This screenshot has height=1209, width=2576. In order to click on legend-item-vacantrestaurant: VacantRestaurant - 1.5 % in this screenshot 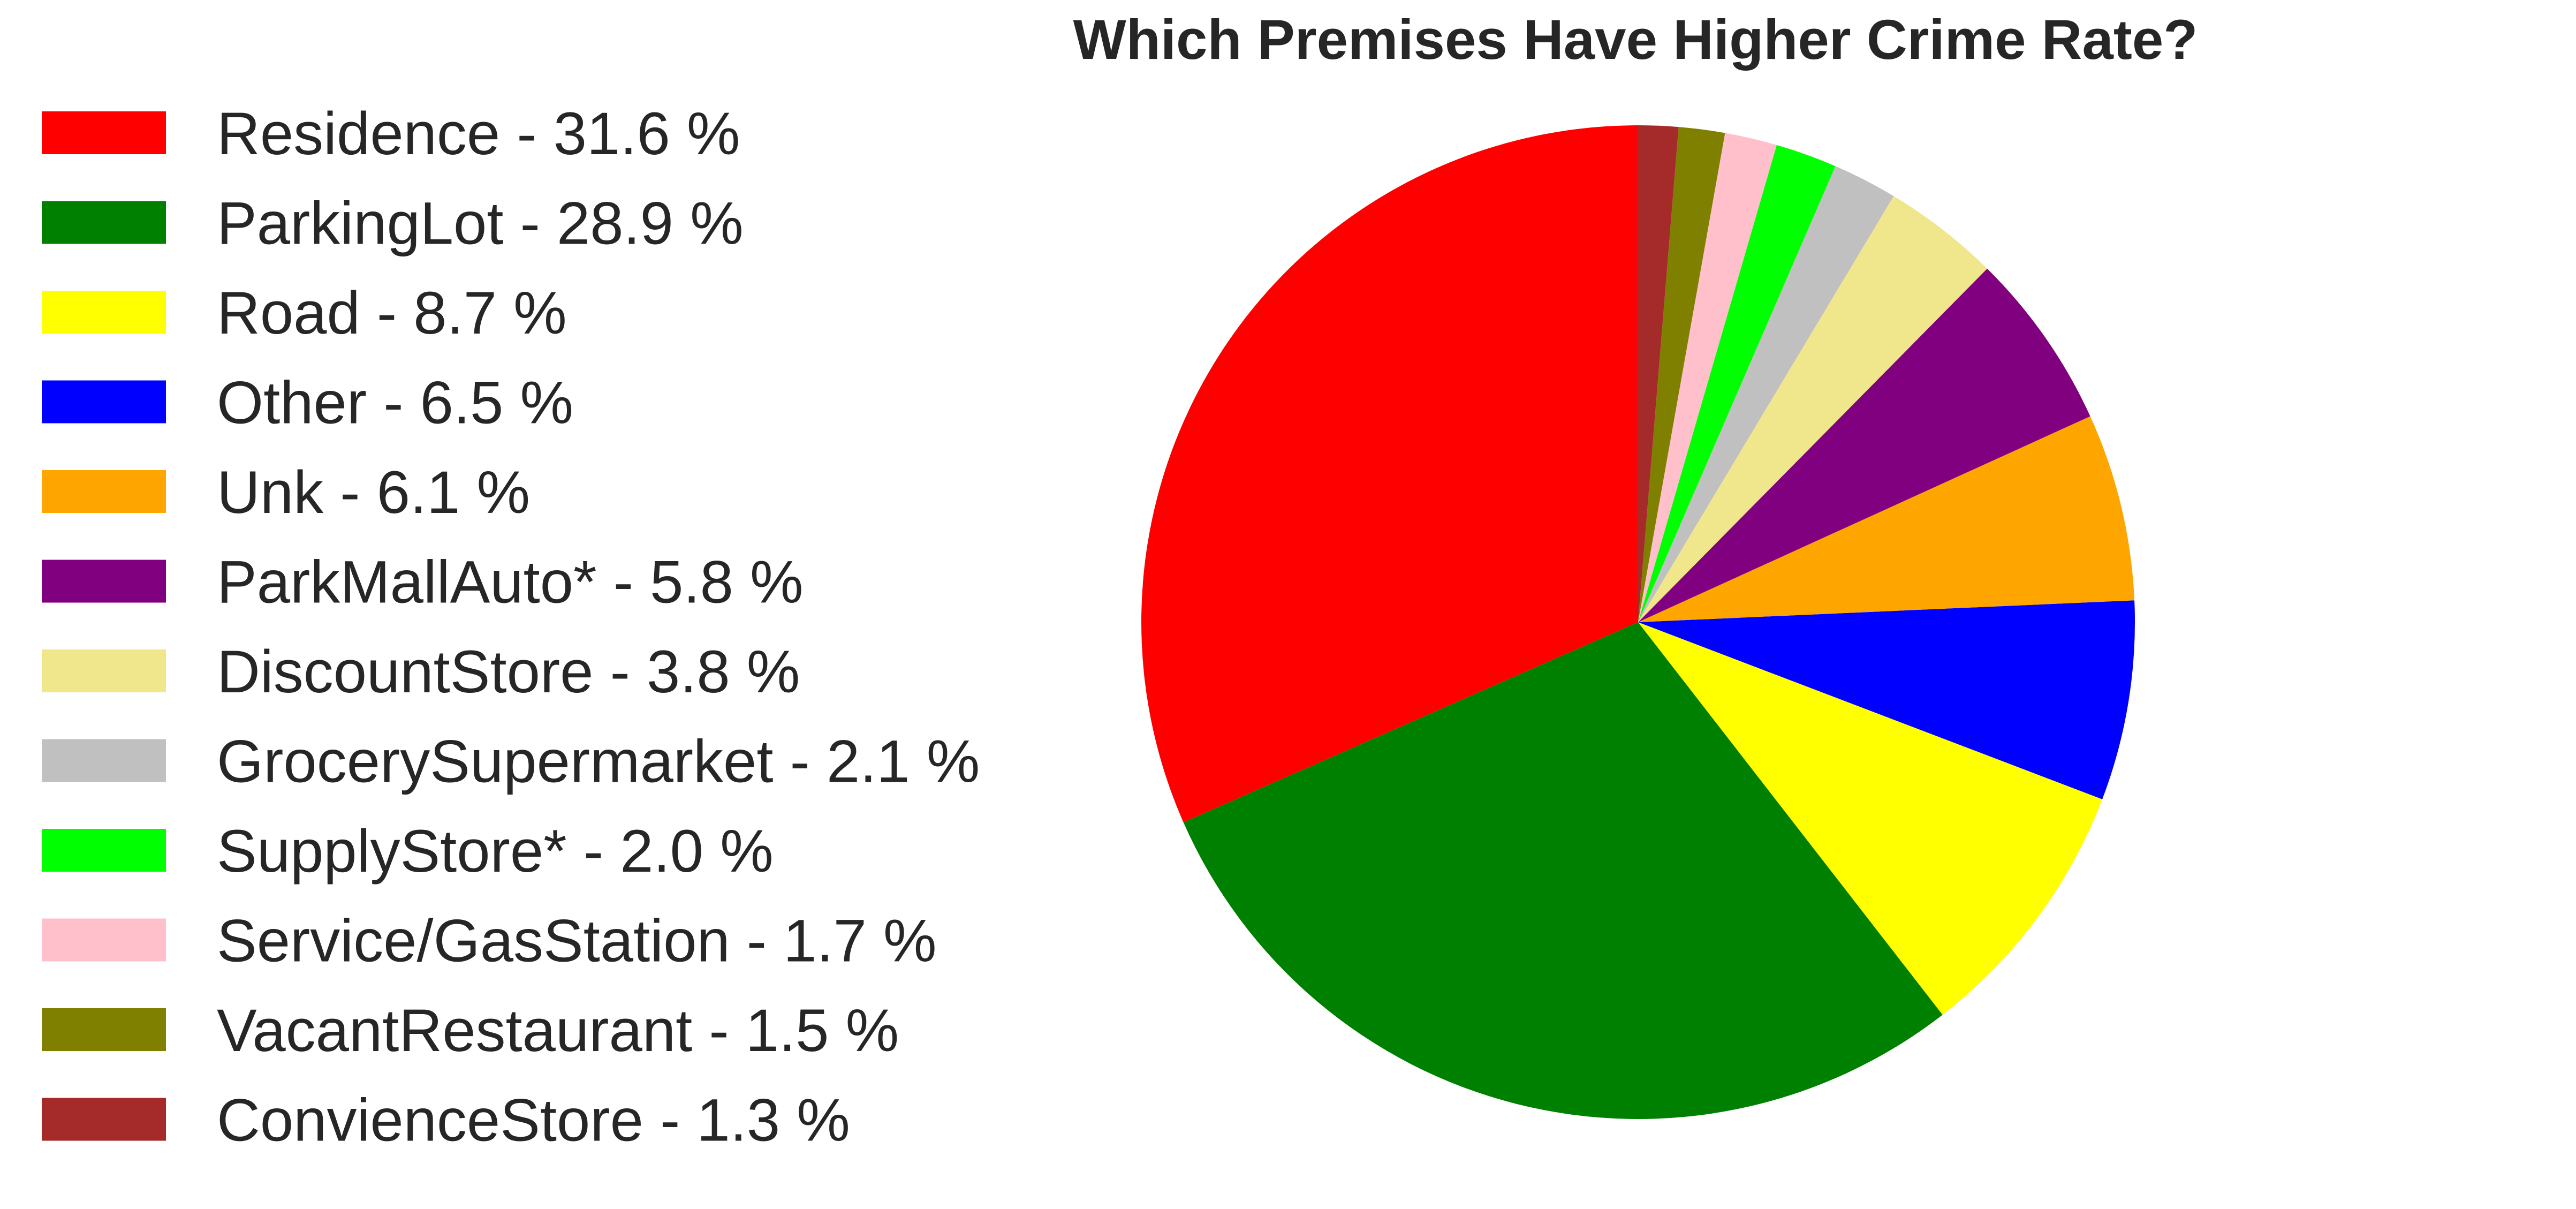, I will do `click(470, 1030)`.